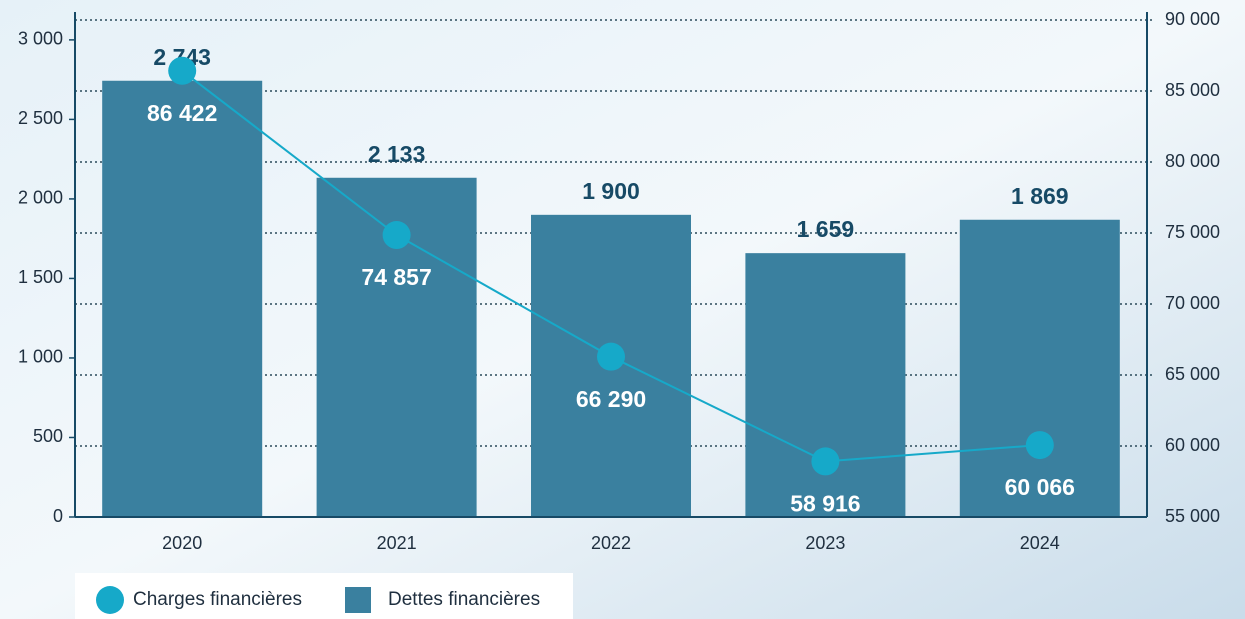  I want to click on bar-value-label: 2 133, so click(397, 154).